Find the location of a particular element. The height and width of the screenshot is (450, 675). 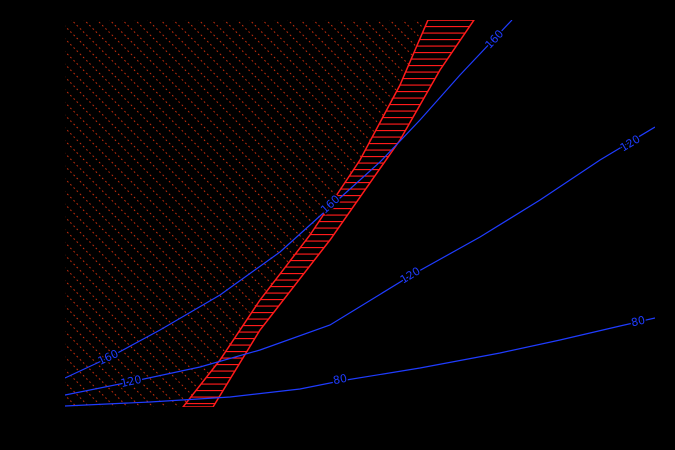

contour-label: 120 is located at coordinates (130, 381).